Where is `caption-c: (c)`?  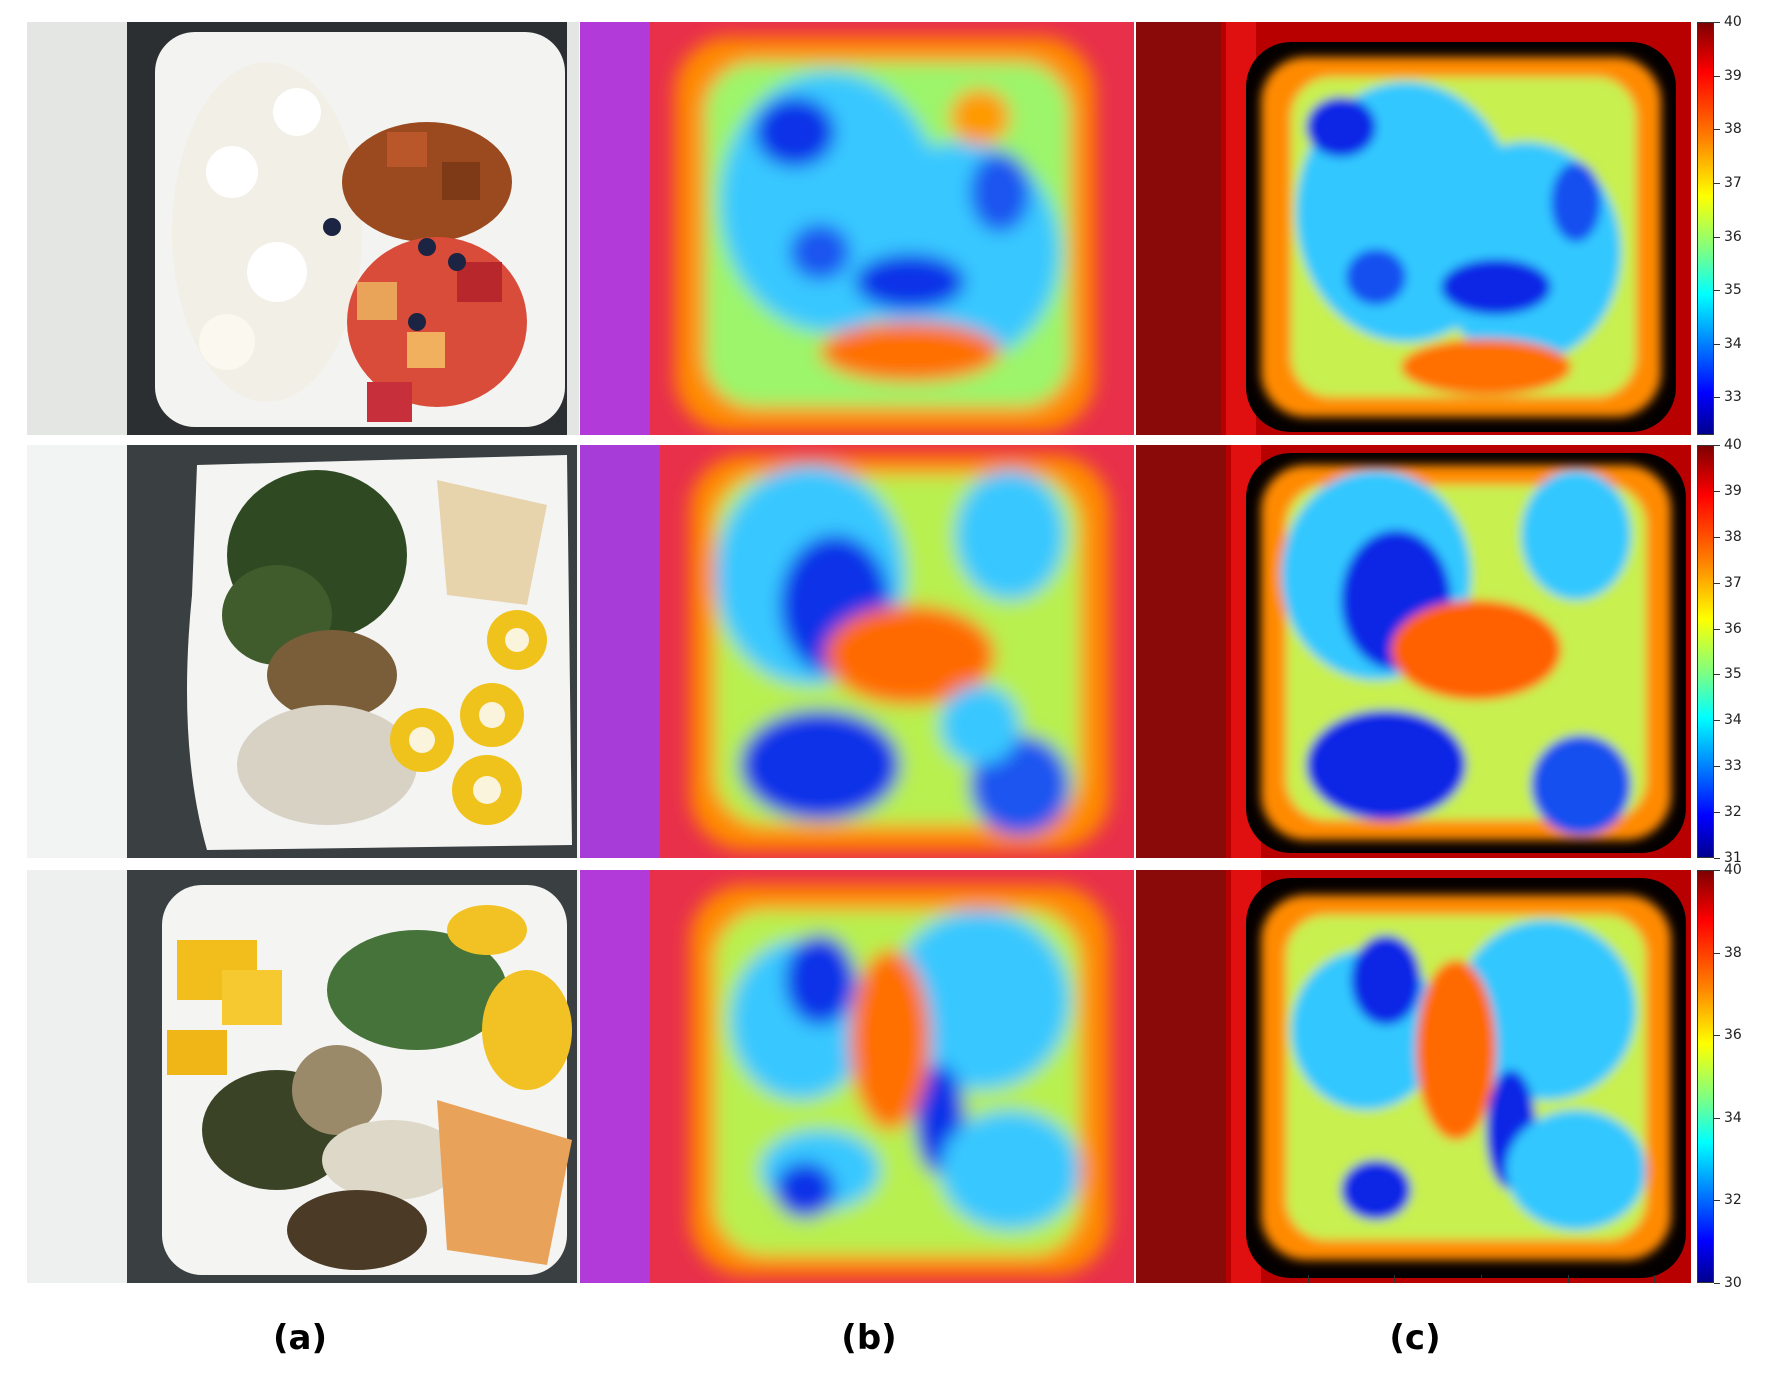
caption-c: (c) is located at coordinates (1415, 1338).